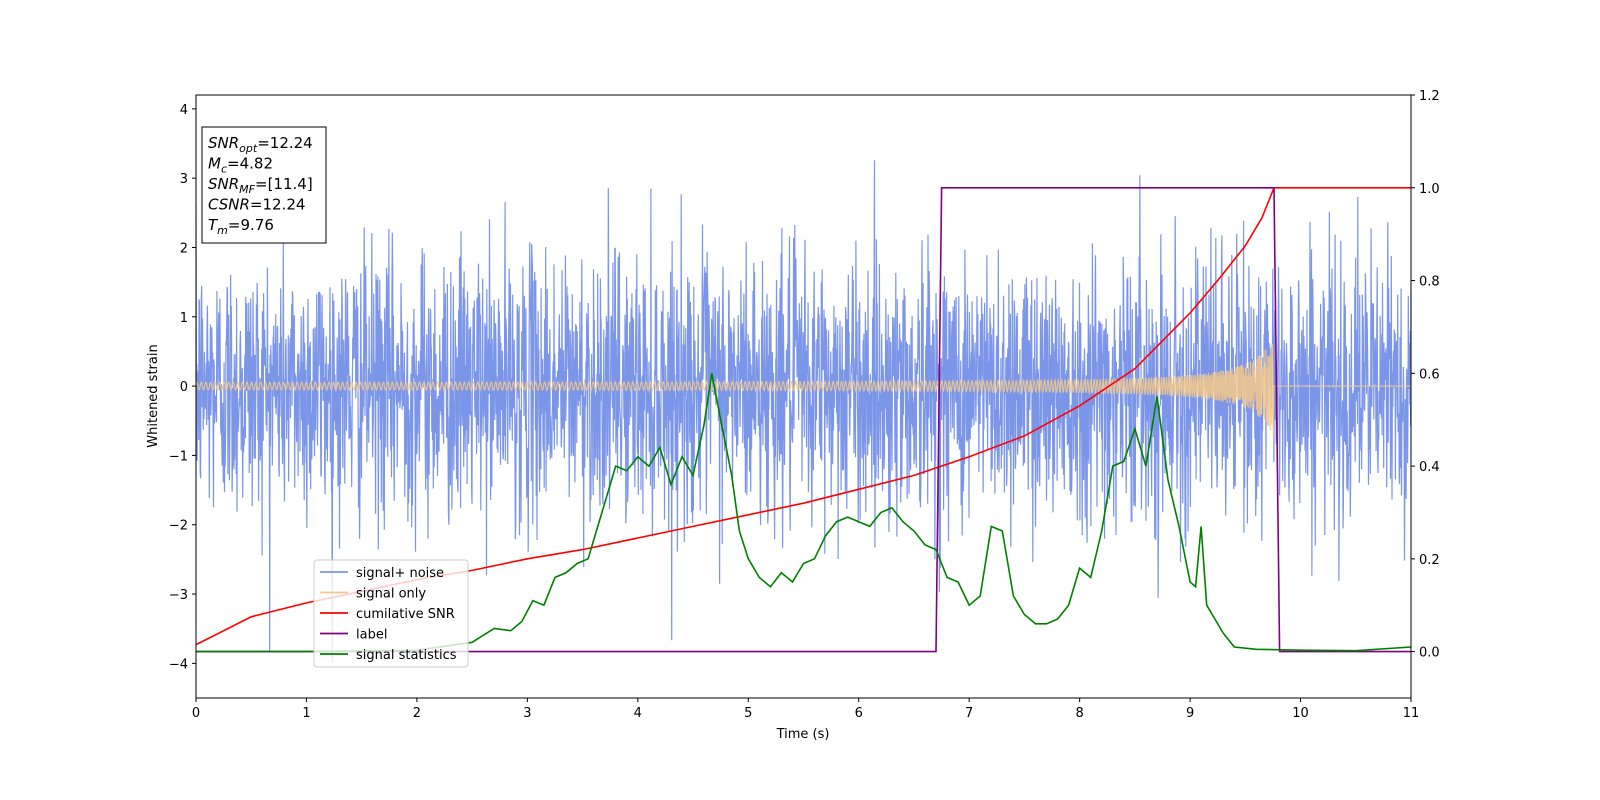 This screenshot has width=1600, height=800. Describe the element at coordinates (805, 709) in the screenshot. I see `x-axis: 0 1 2 3 4 5 6 7 8 9 10 11` at that location.